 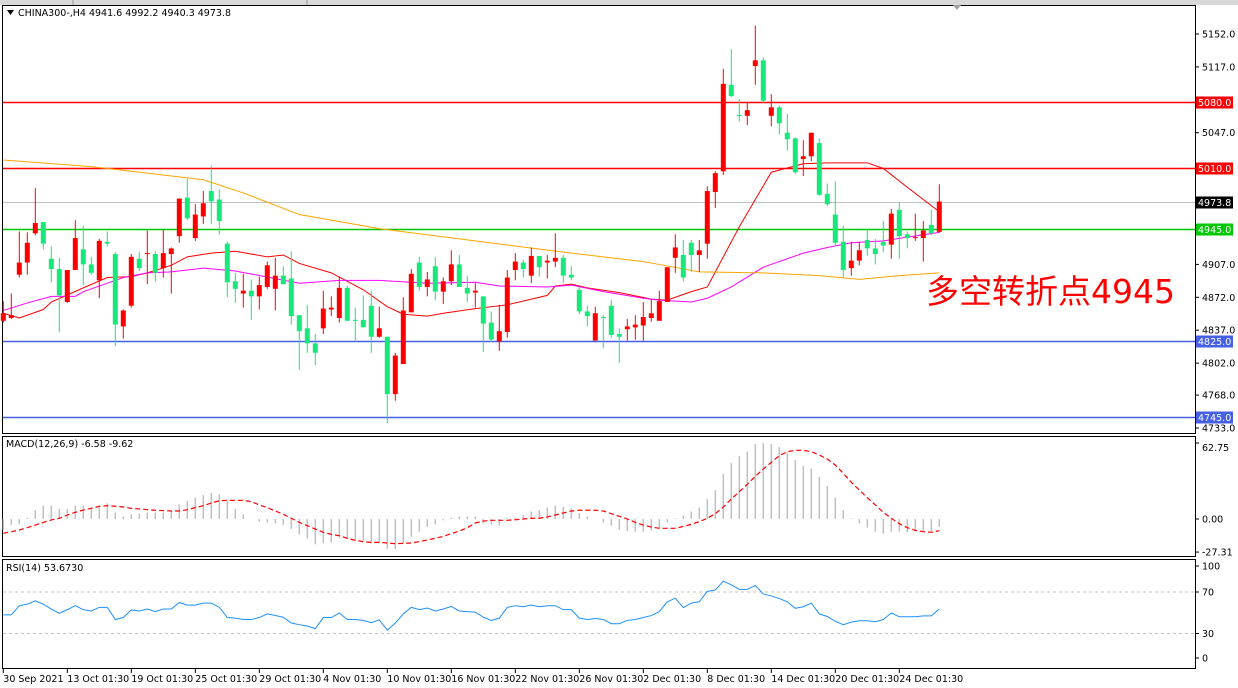 I want to click on time-tick-label: 26 Nov 01:30, so click(x=611, y=679).